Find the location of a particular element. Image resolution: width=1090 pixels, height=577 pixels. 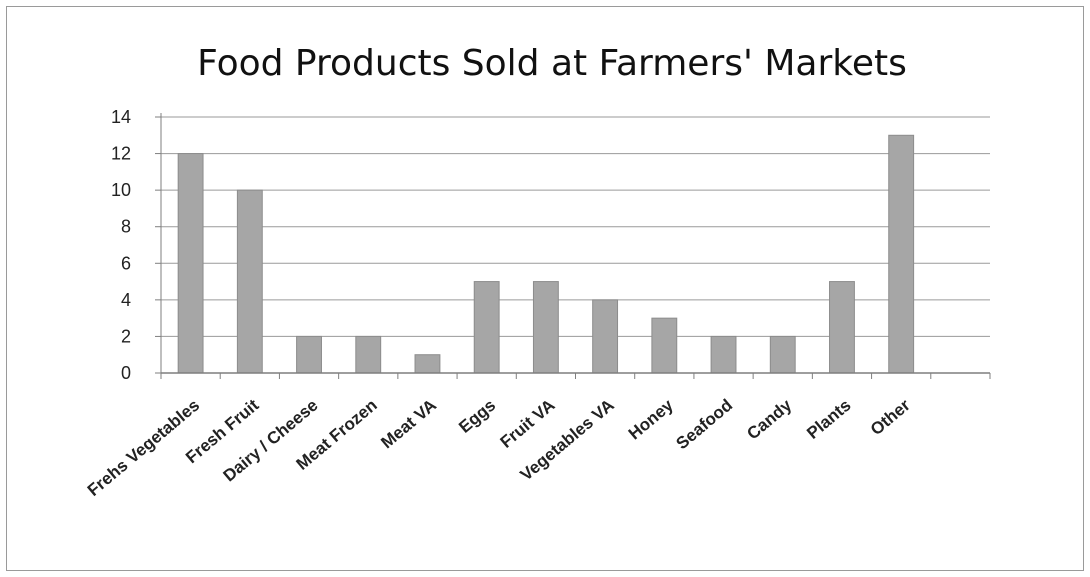

y-tick-label: 0 is located at coordinates (126, 373).